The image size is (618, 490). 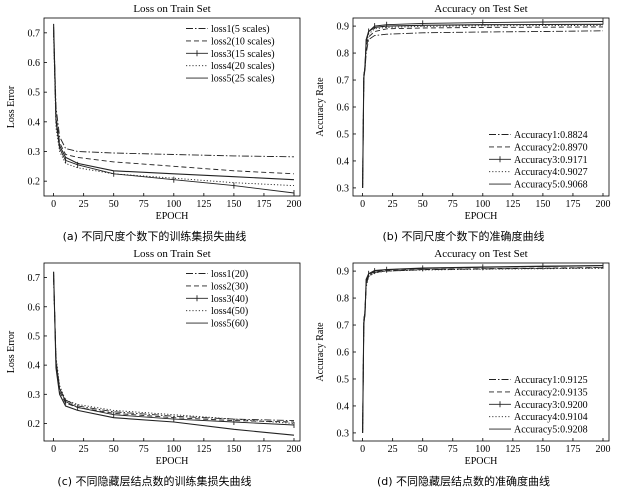 What do you see at coordinates (463, 481) in the screenshot?
I see `caption-d: (d) 不同隐藏层结点数的准确度曲线` at bounding box center [463, 481].